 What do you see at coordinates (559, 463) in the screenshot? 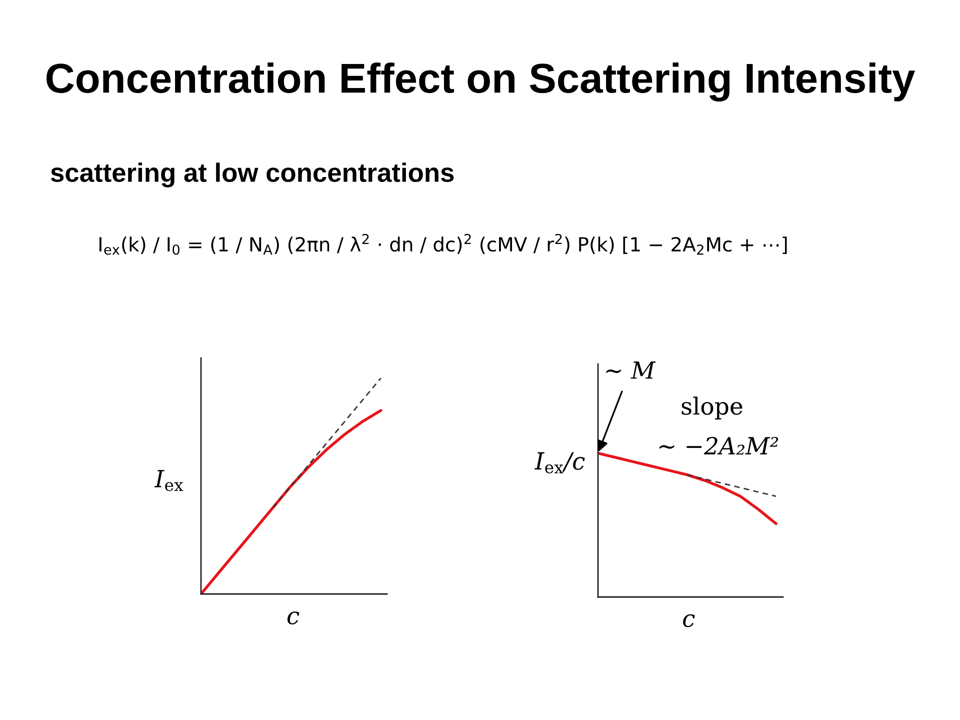
I see `y-axis-title: I$_{ex}$/c` at bounding box center [559, 463].